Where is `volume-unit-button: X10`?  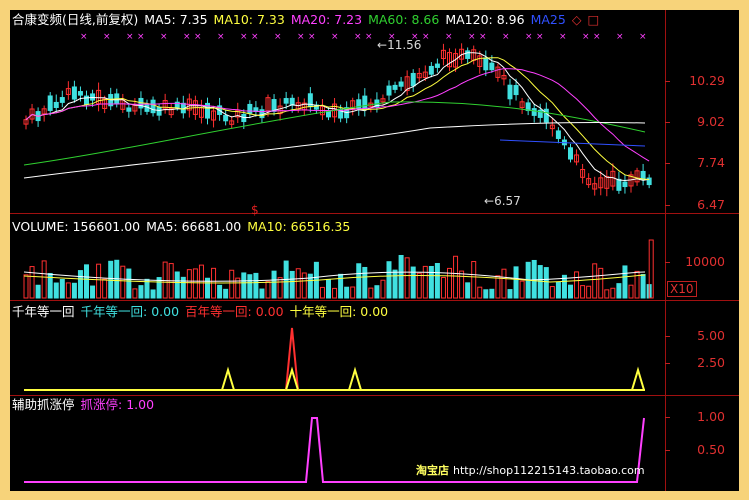 volume-unit-button: X10 is located at coordinates (682, 289).